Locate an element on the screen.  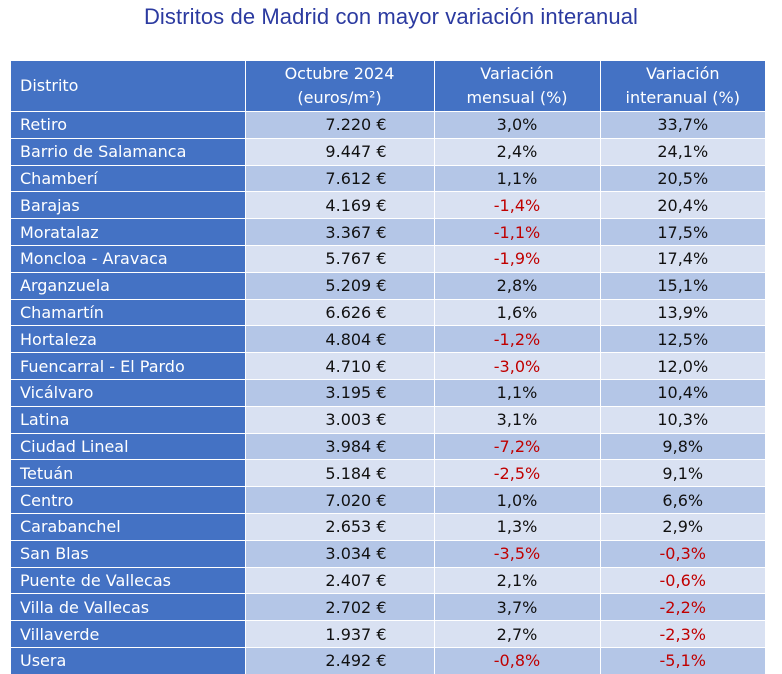
district-name-cell: Usera is located at coordinates (128, 660).